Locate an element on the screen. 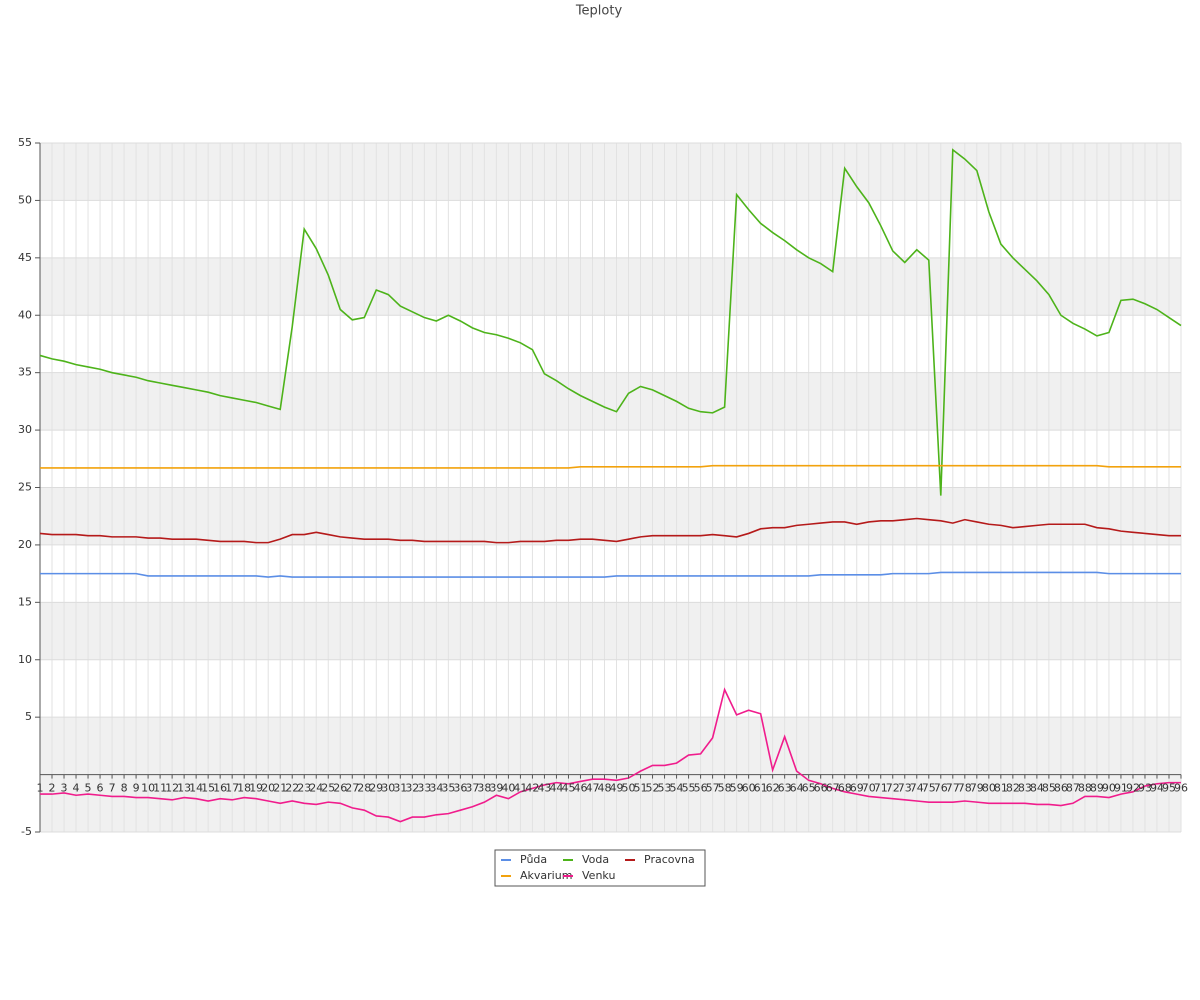 The width and height of the screenshot is (1200, 1000). x-tick-label: 47 is located at coordinates (592, 788).